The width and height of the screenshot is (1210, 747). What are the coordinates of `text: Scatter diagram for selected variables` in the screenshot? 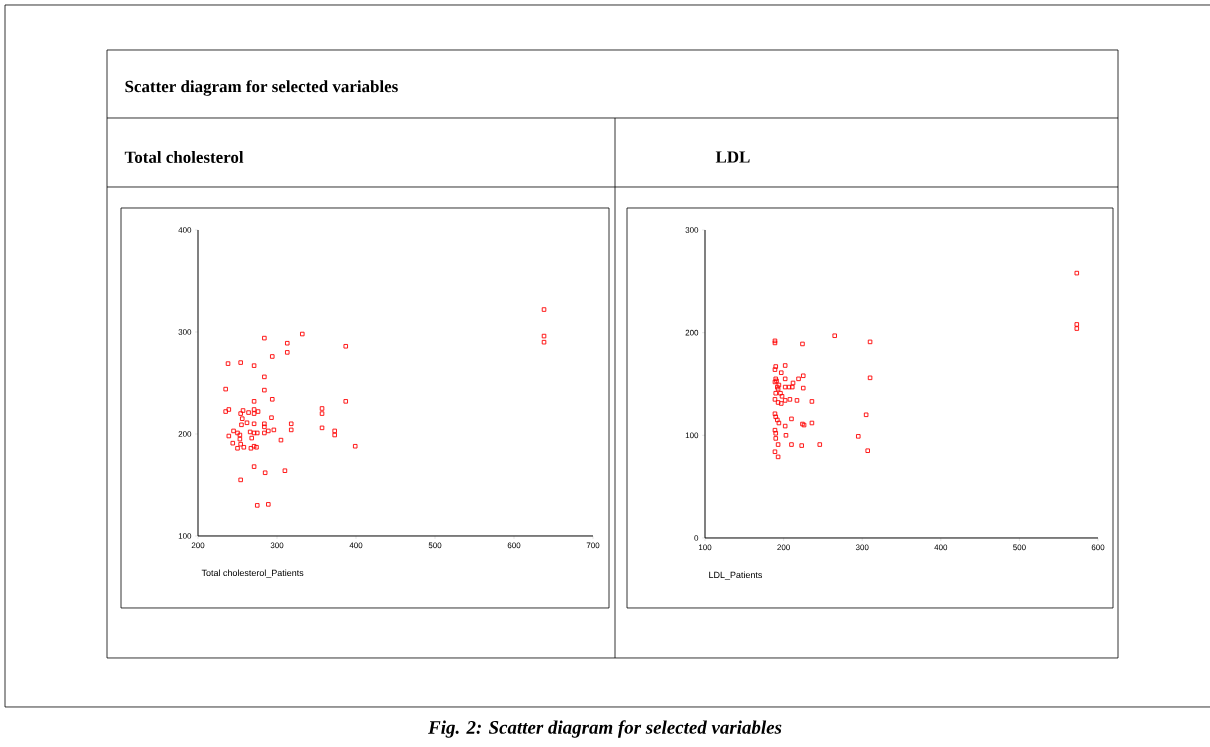 It's located at (261, 88).